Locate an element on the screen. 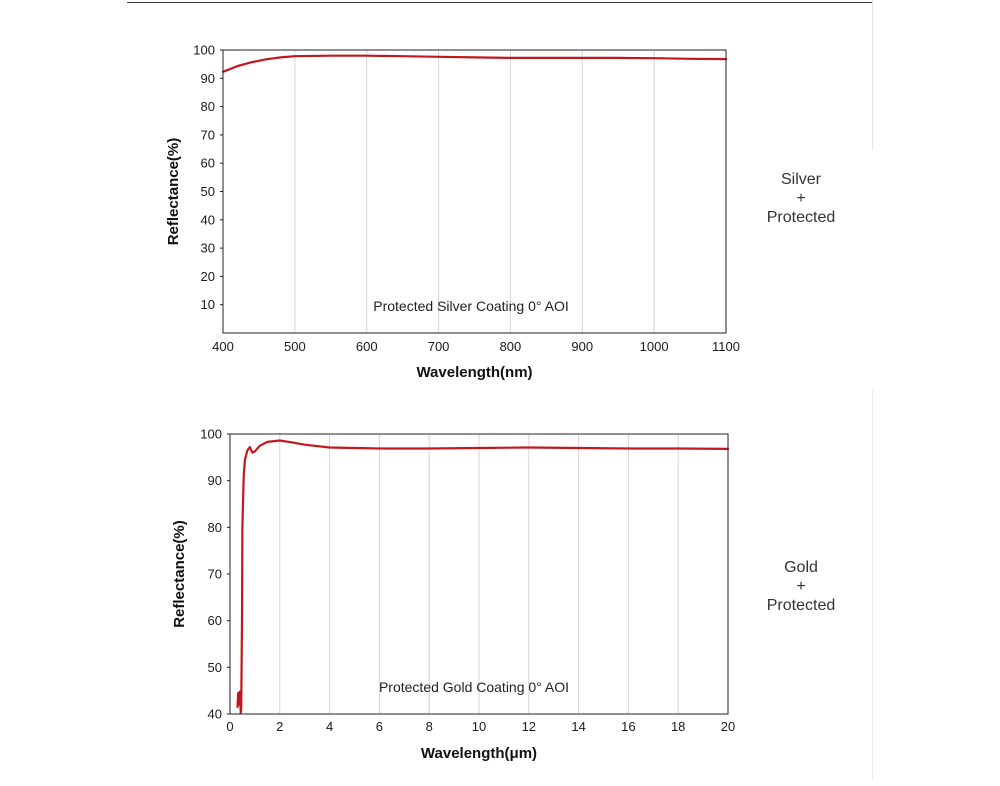  x-tick-label: 1100 is located at coordinates (726, 346).